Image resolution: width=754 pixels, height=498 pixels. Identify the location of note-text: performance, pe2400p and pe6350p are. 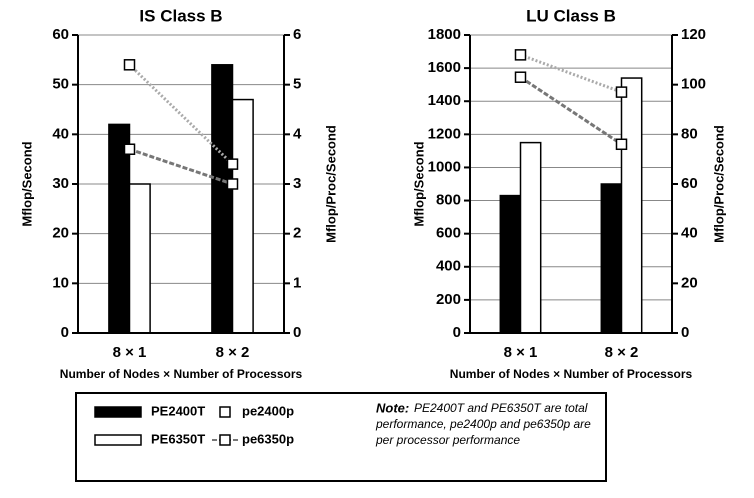
(483, 424).